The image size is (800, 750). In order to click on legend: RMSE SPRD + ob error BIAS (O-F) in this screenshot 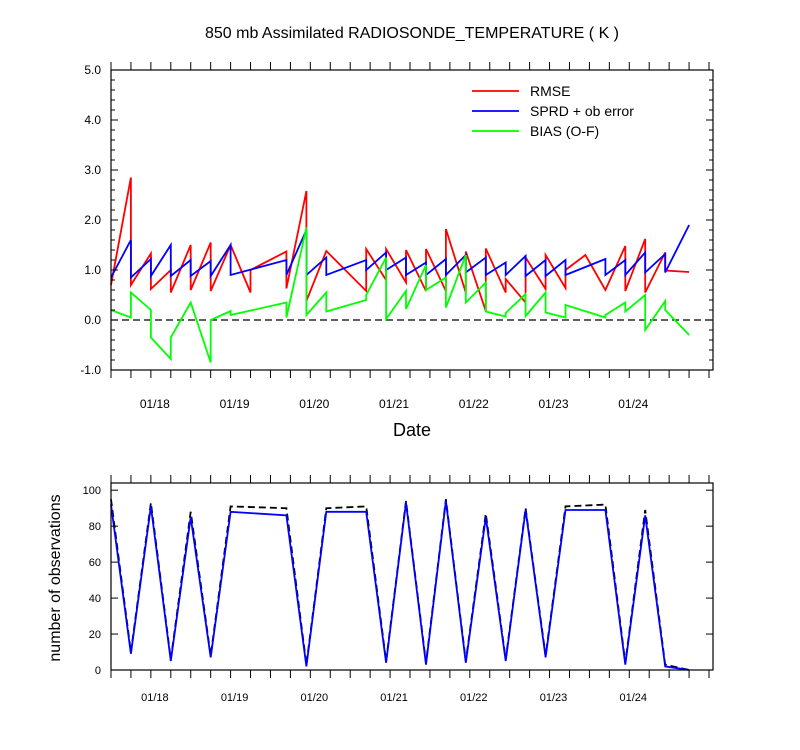, I will do `click(553, 111)`.